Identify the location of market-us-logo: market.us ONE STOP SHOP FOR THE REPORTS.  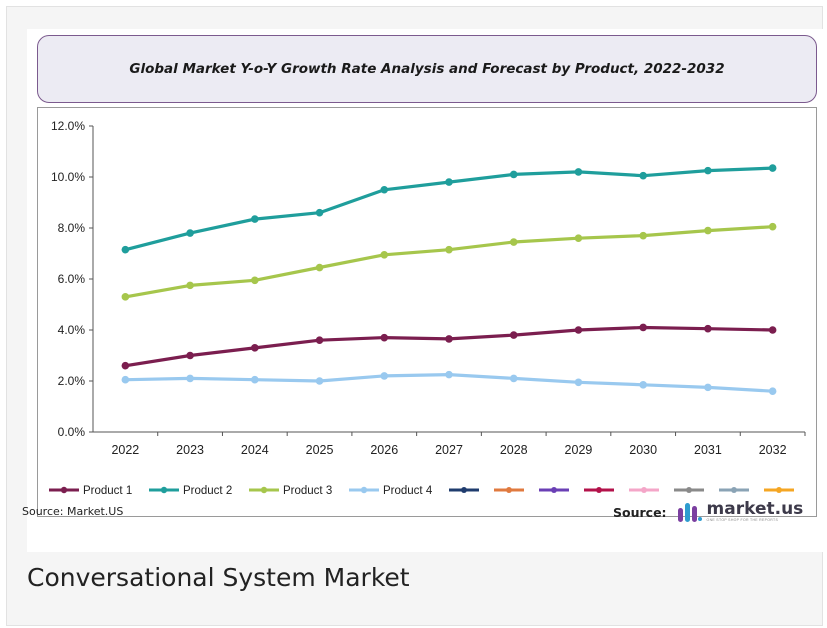
(740, 511).